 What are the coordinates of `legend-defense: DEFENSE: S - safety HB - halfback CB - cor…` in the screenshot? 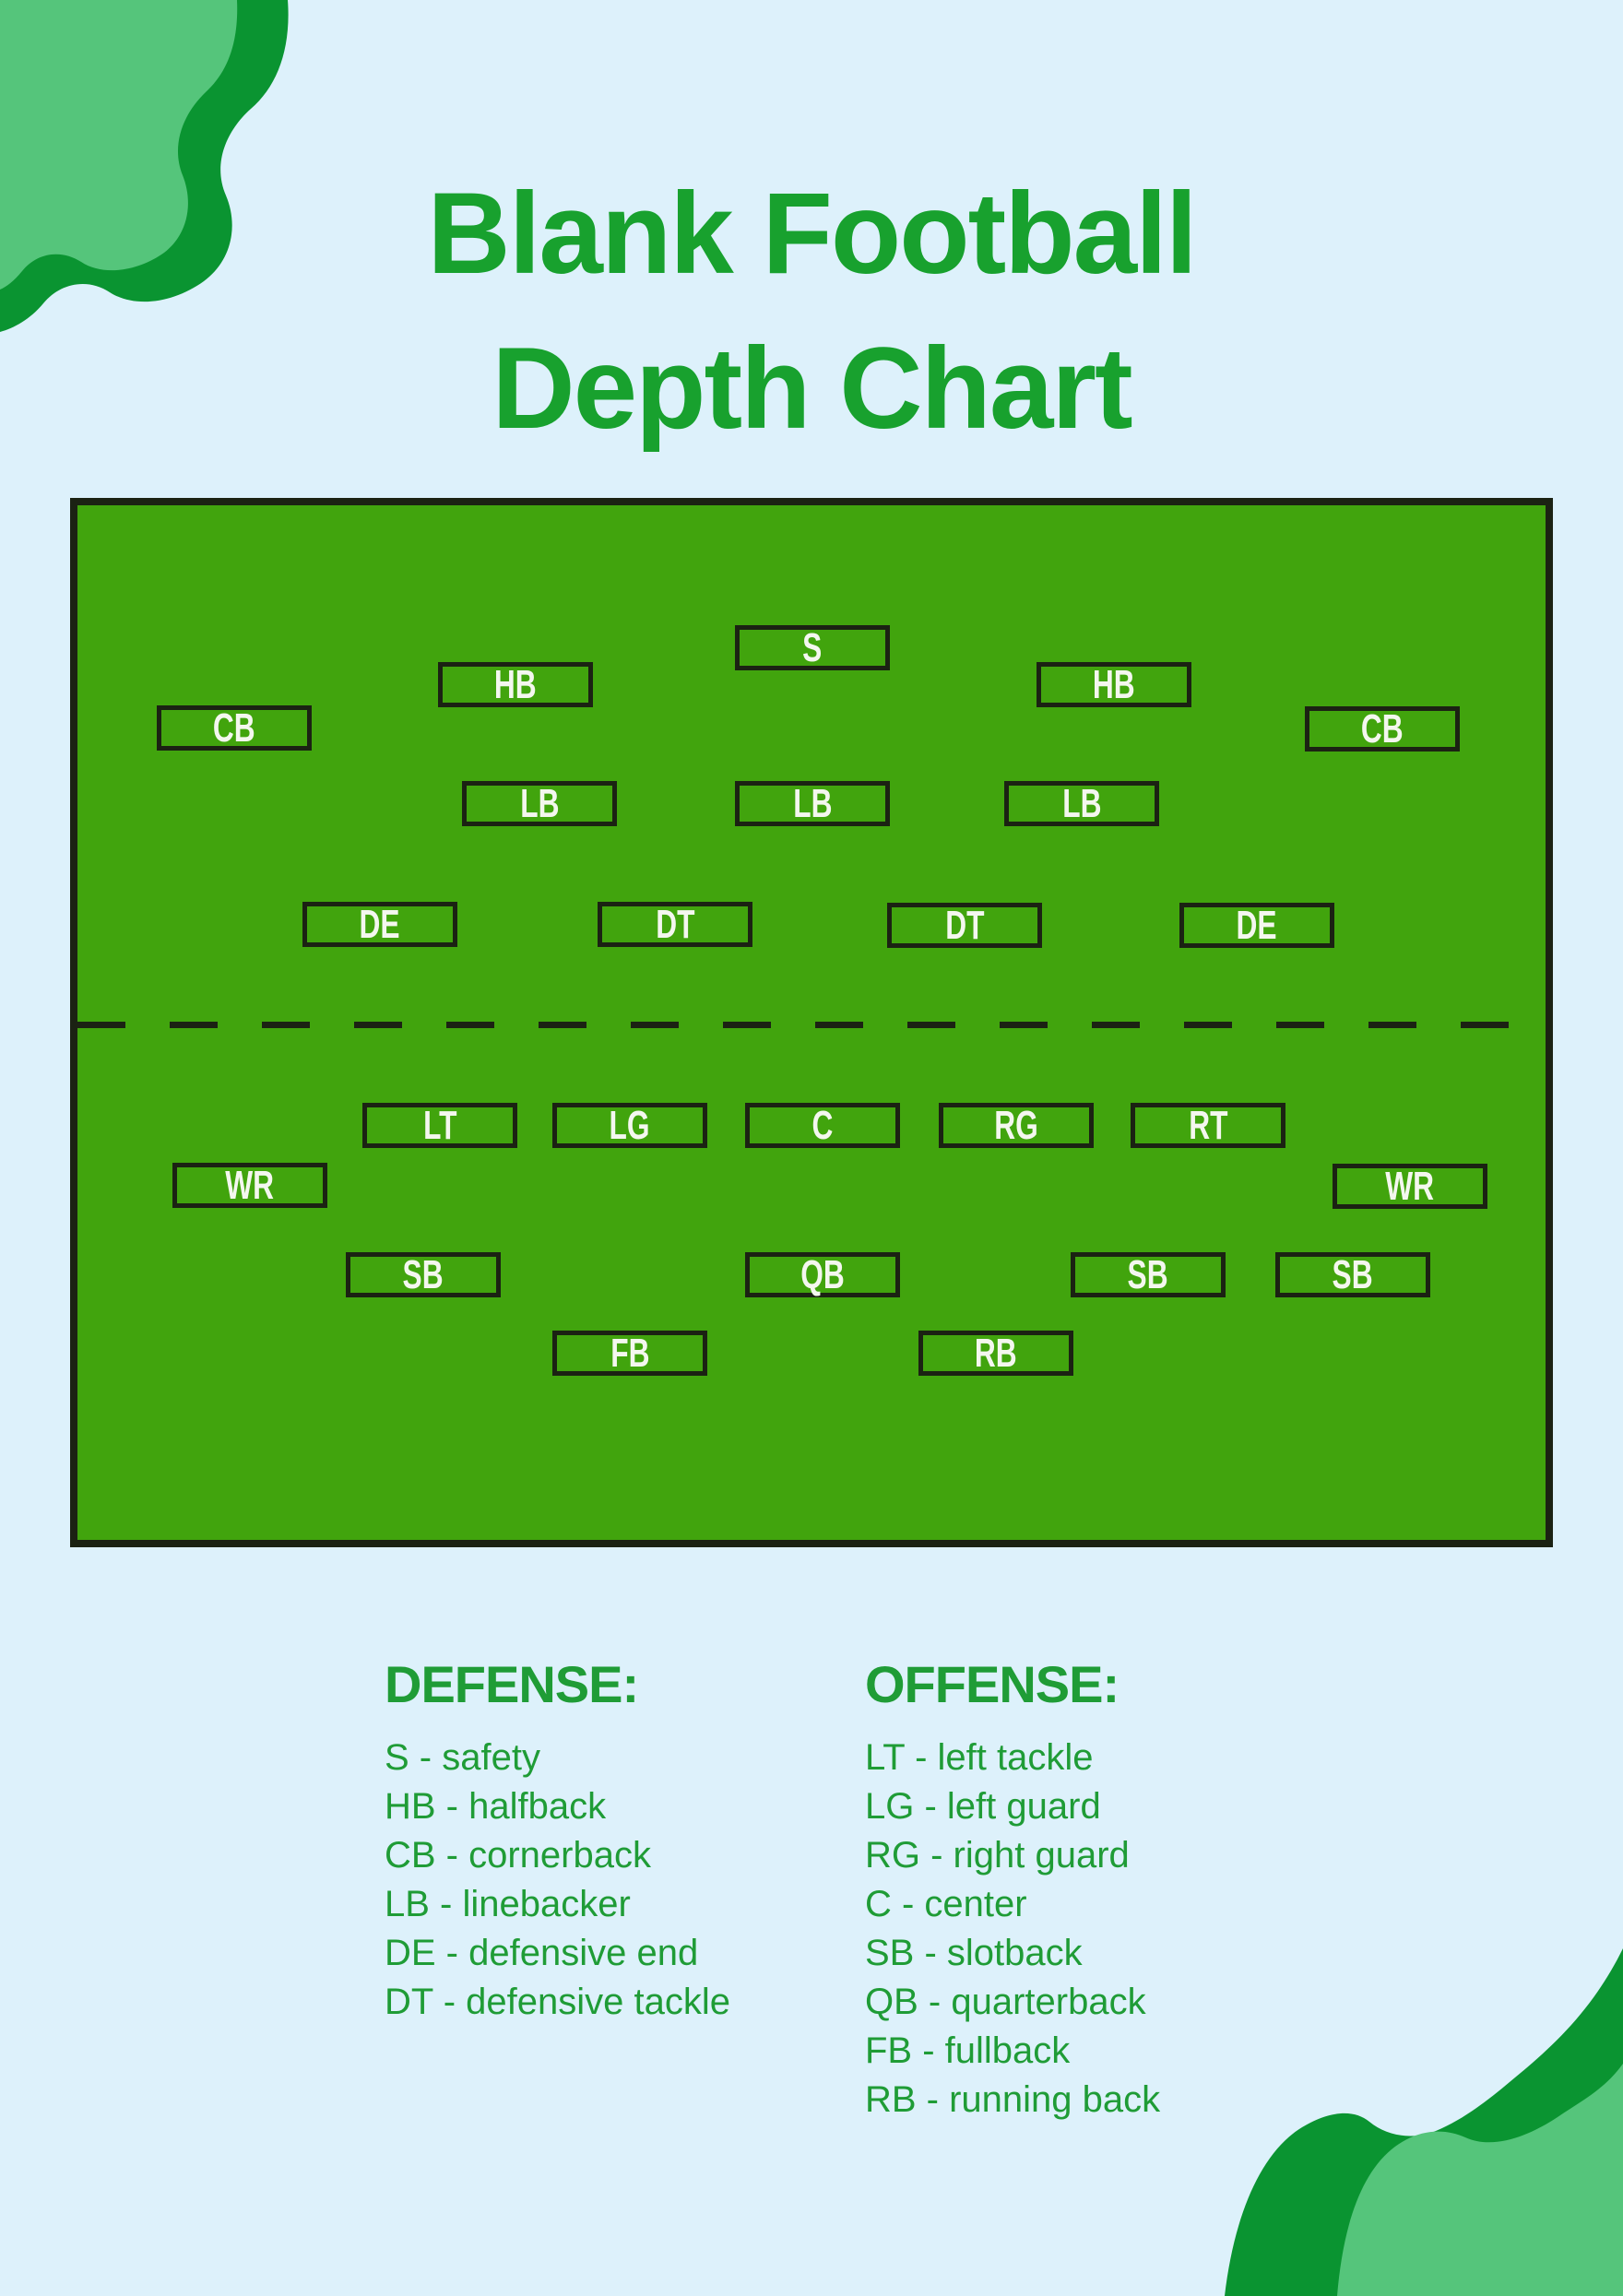 It's located at (557, 1842).